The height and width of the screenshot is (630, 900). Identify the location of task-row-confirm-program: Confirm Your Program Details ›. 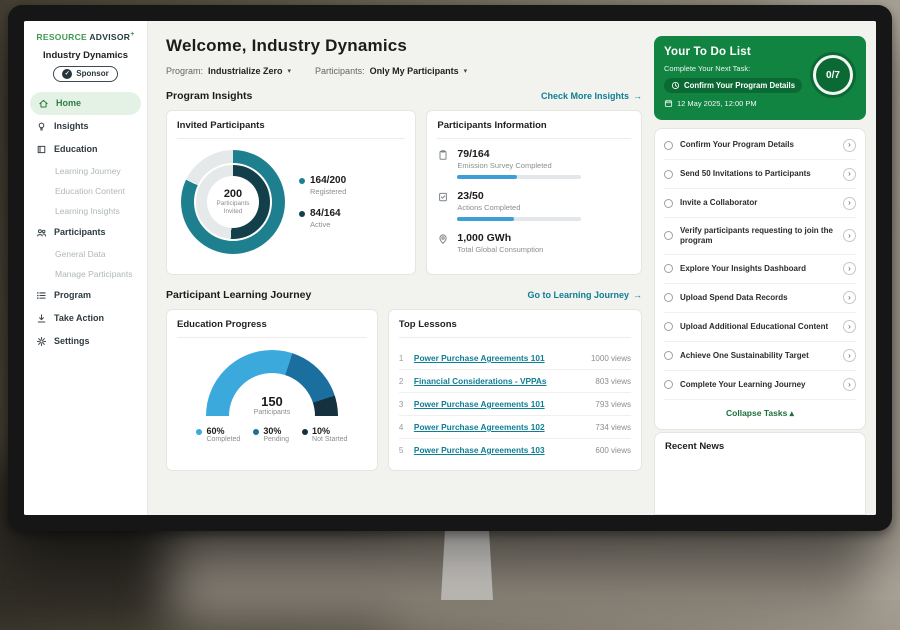
(760, 145).